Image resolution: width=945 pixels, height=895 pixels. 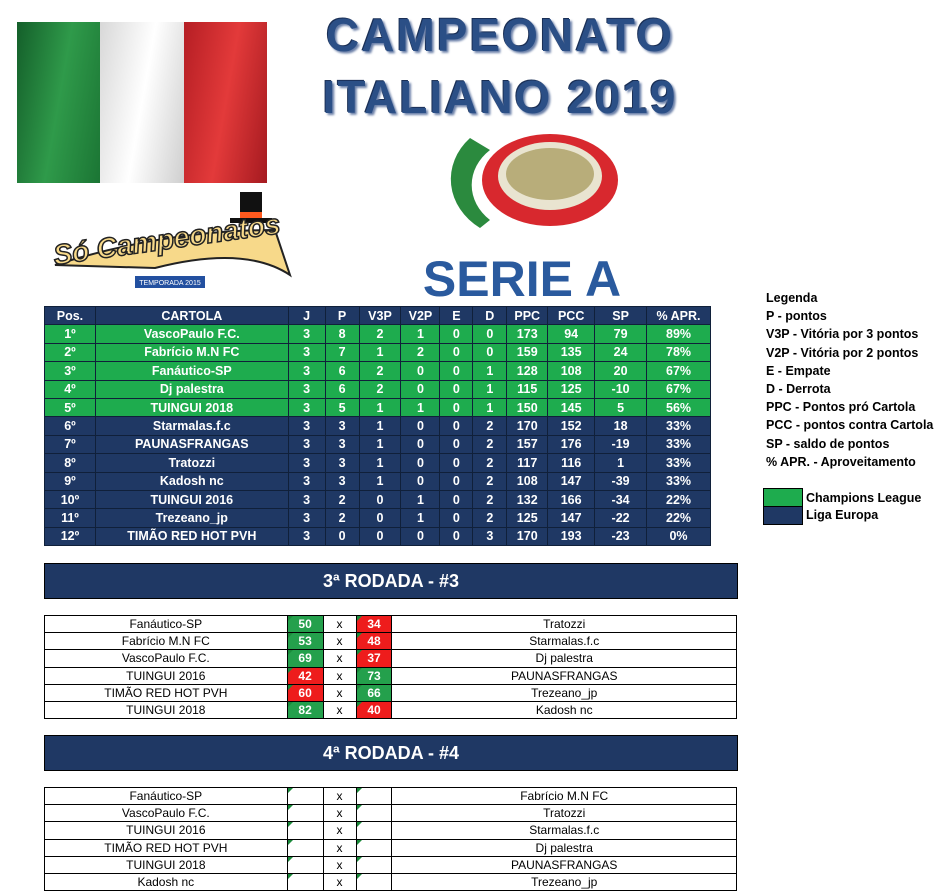 What do you see at coordinates (305, 658) in the screenshot?
I see `home-score: 69` at bounding box center [305, 658].